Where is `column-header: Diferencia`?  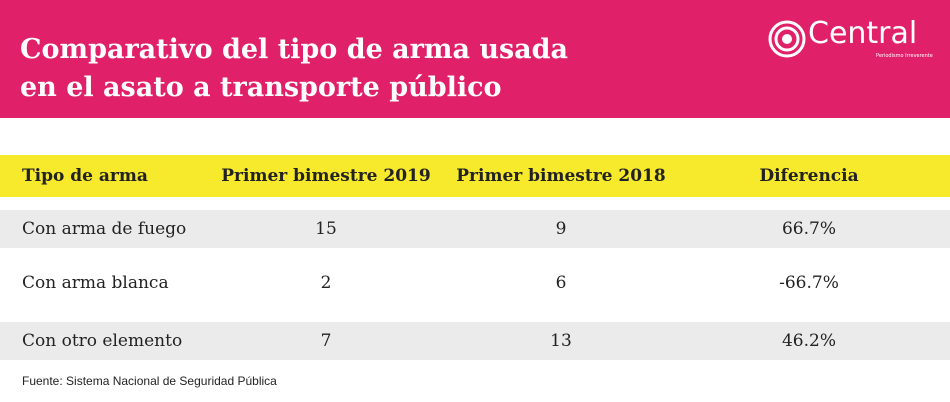 column-header: Diferencia is located at coordinates (809, 176).